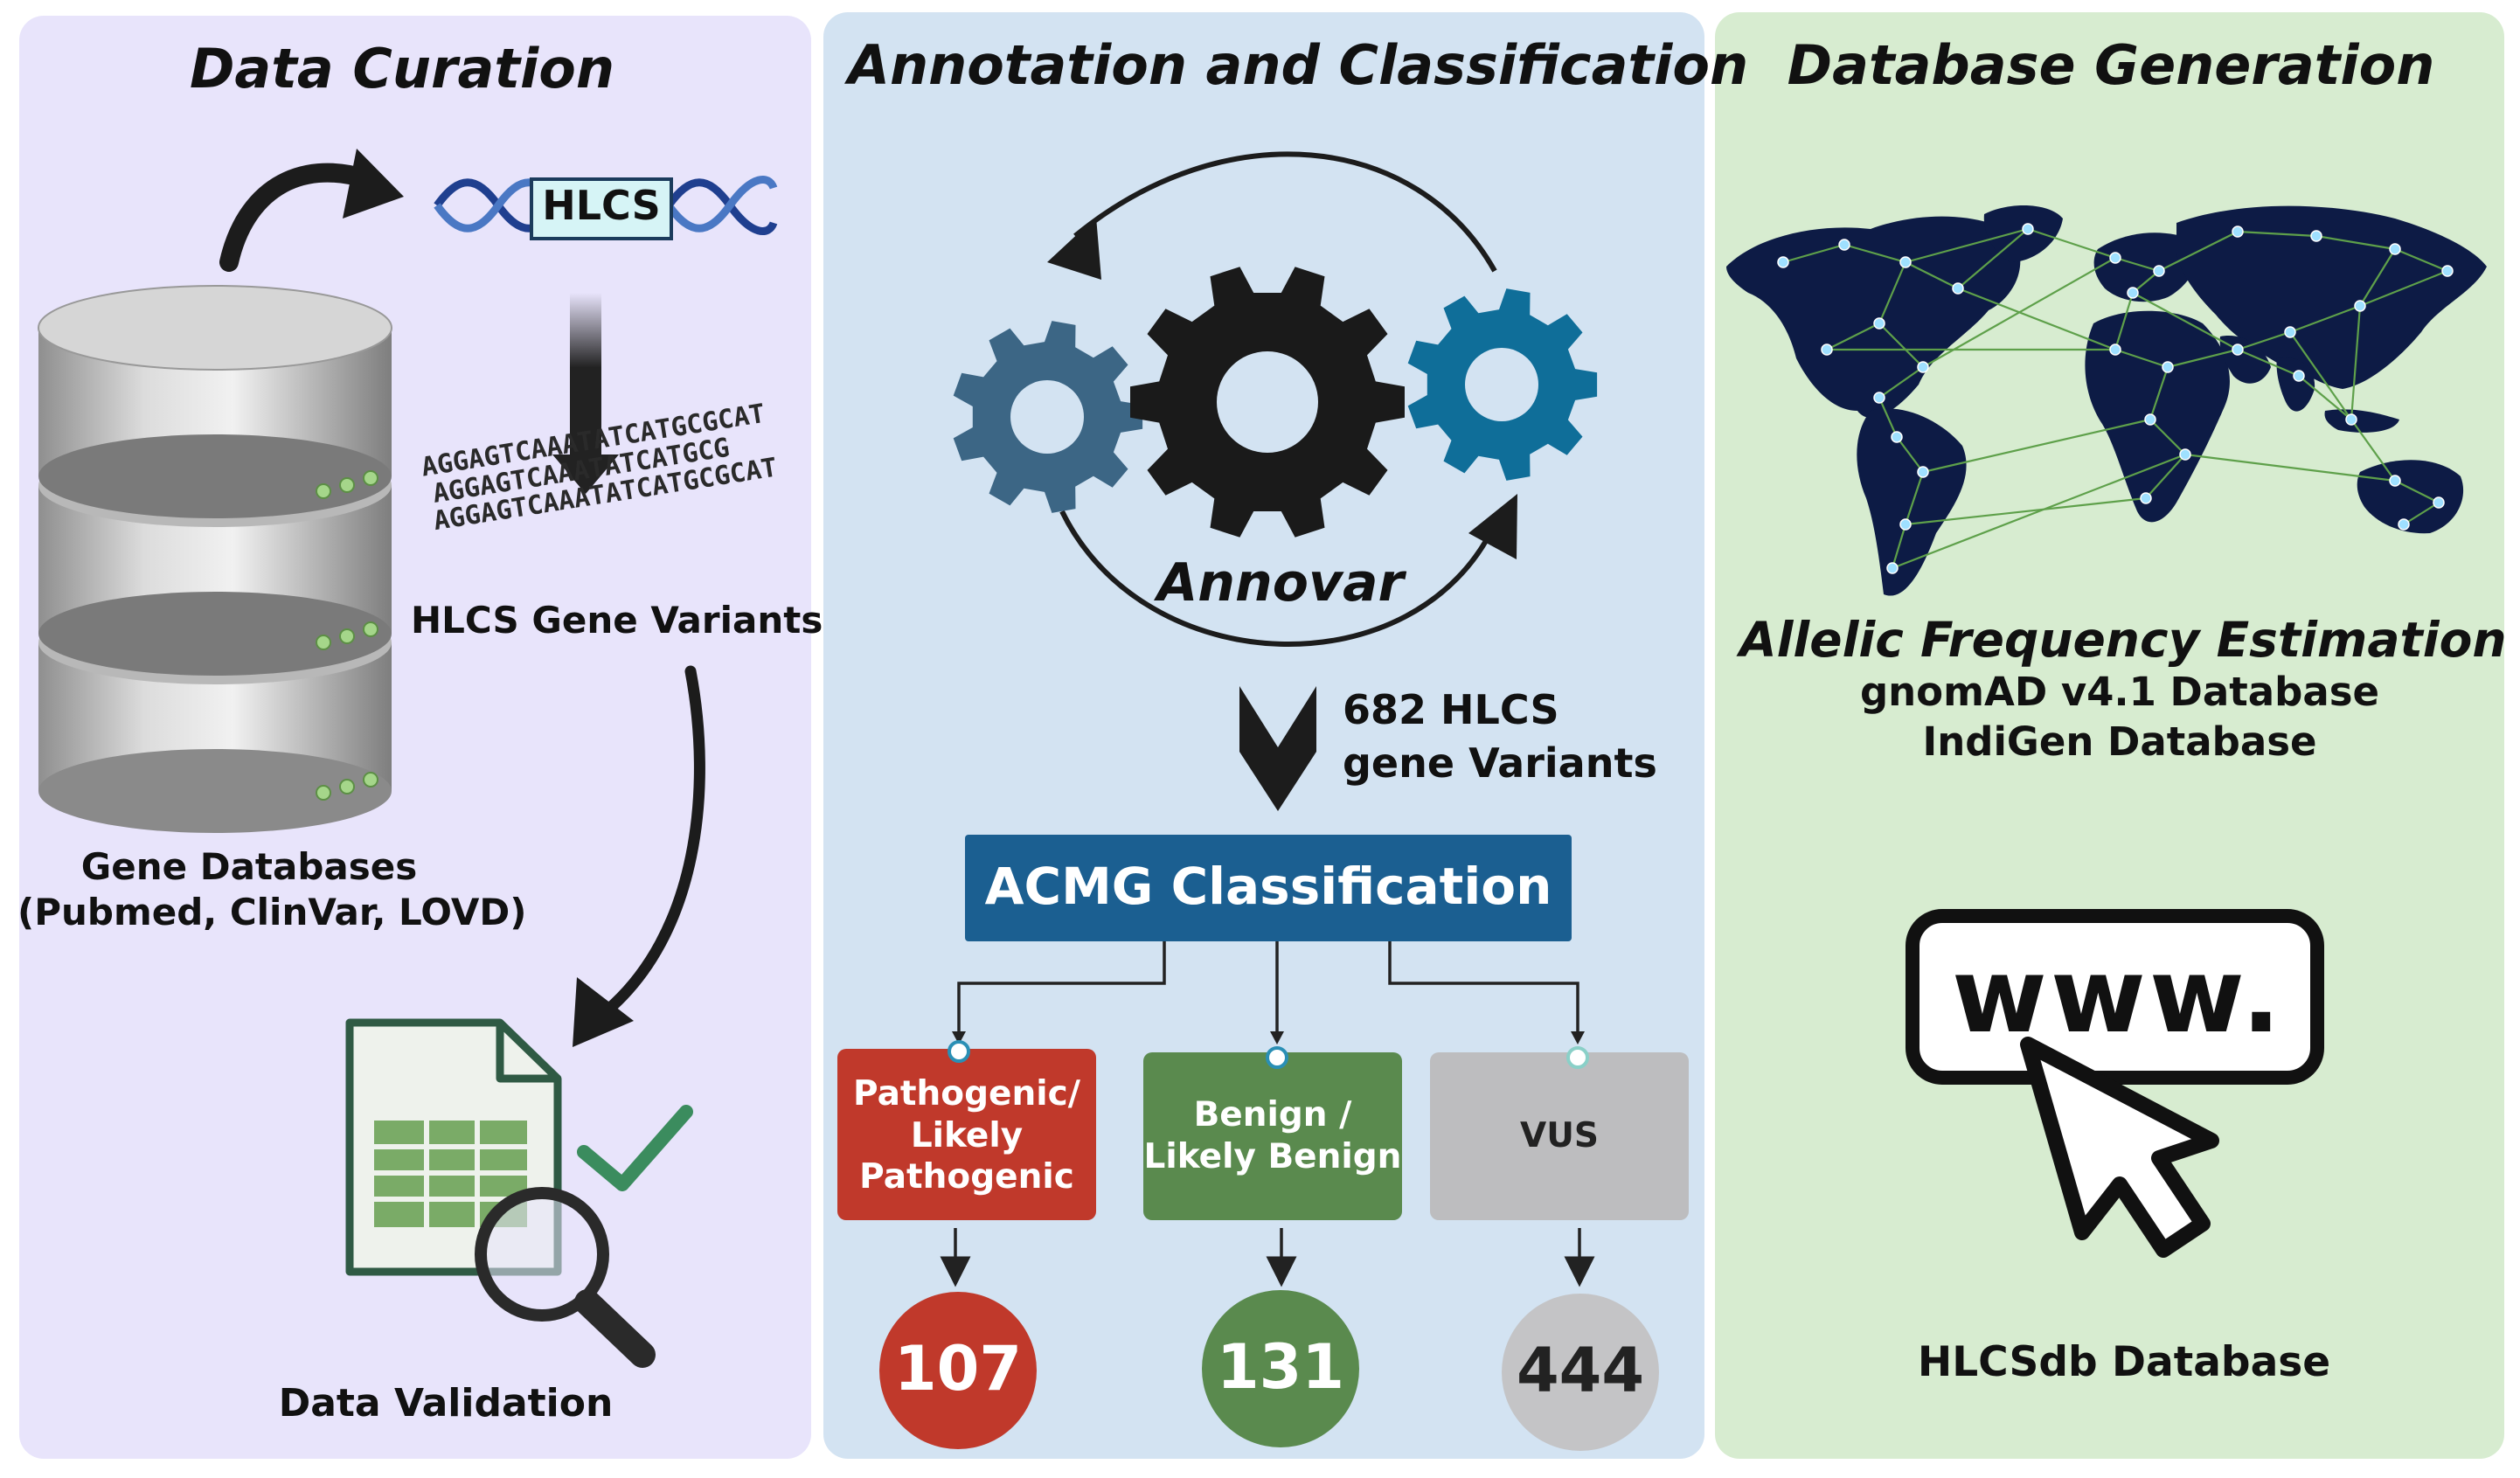  I want to click on category-label-vus: VUS, so click(1559, 1135).